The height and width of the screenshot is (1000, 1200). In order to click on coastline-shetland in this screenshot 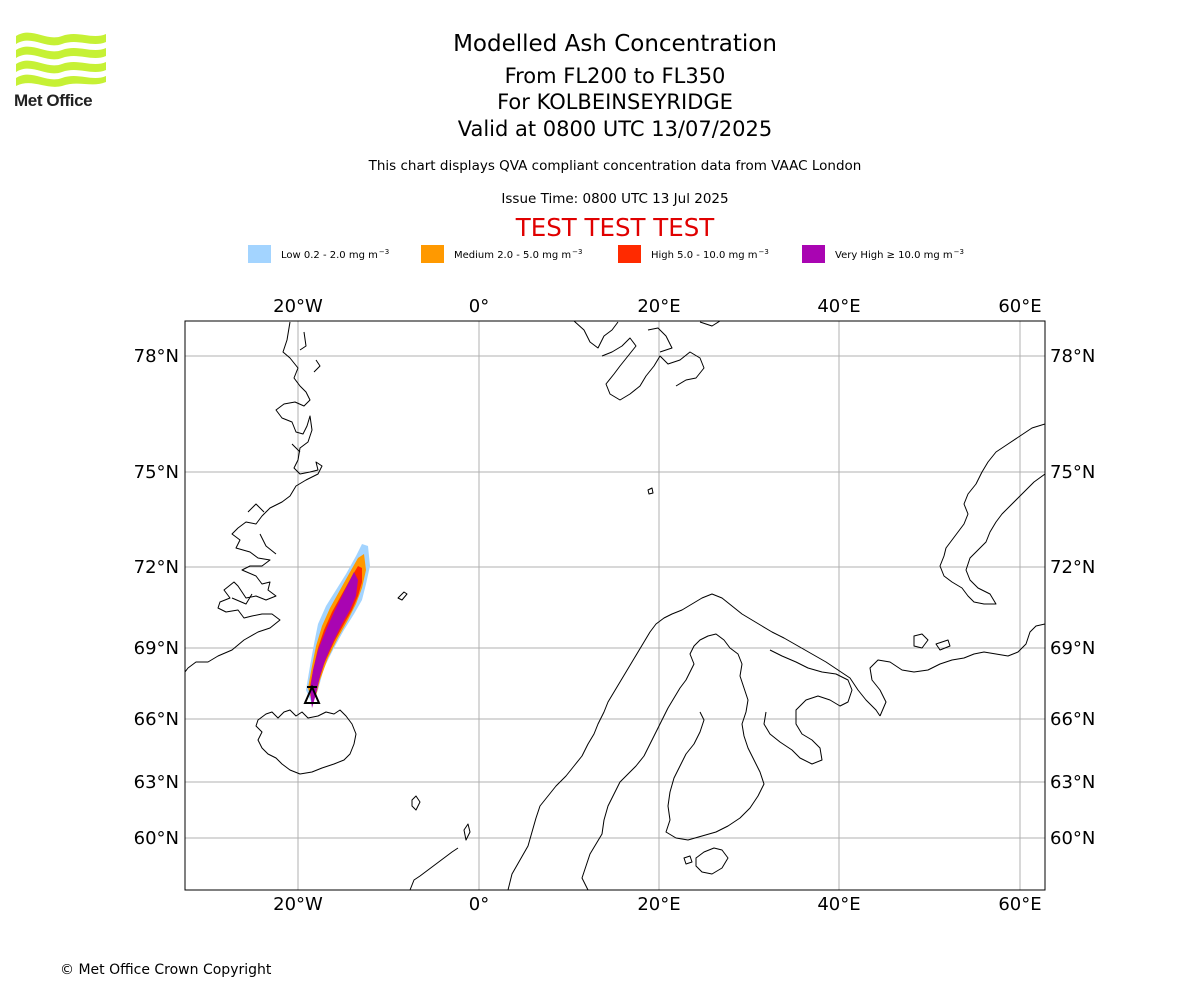, I will do `click(467, 832)`.